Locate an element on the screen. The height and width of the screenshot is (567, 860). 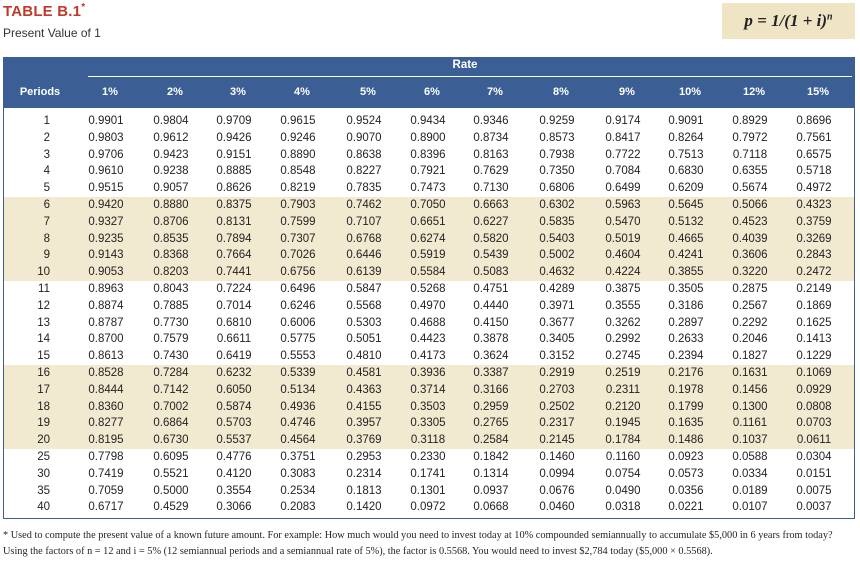
value-cell: 0.3936 is located at coordinates (428, 373).